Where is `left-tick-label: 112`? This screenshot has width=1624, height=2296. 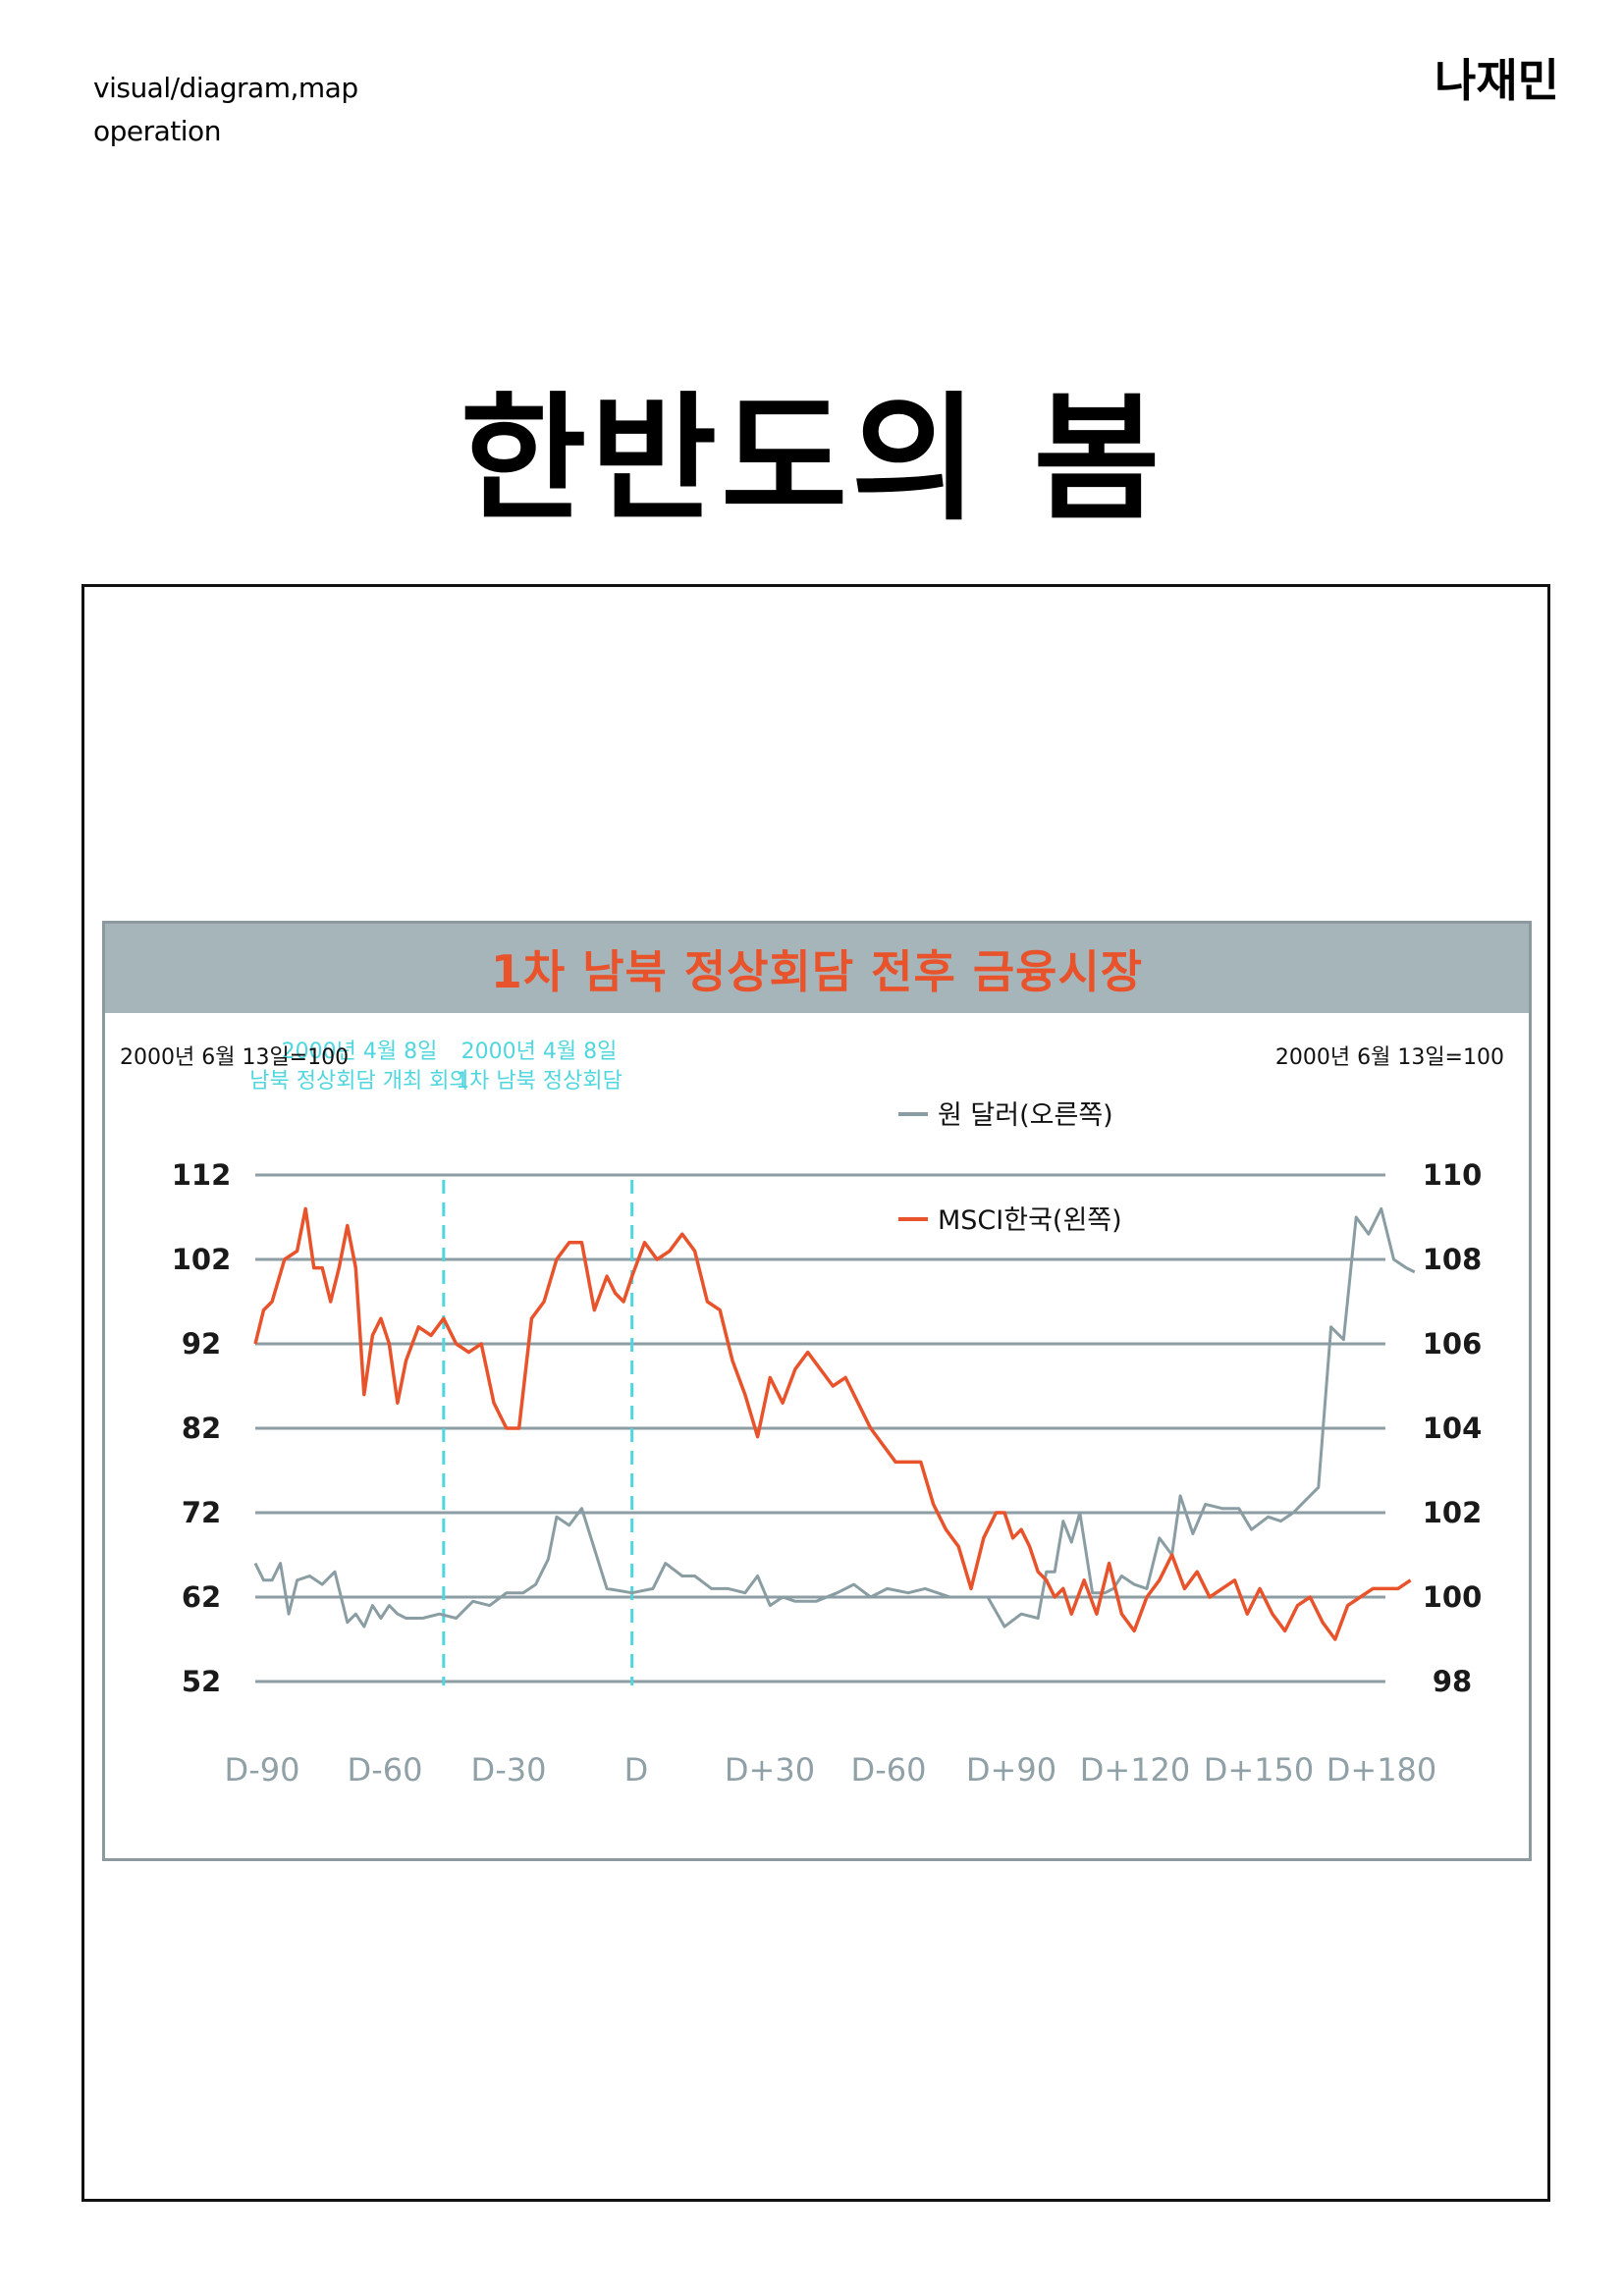 left-tick-label: 112 is located at coordinates (202, 1175).